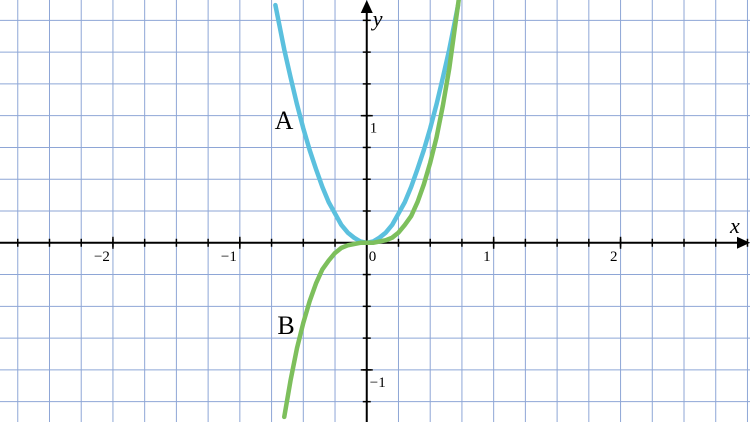 This screenshot has height=422, width=750. What do you see at coordinates (378, 383) in the screenshot?
I see `y-tick-label: −1` at bounding box center [378, 383].